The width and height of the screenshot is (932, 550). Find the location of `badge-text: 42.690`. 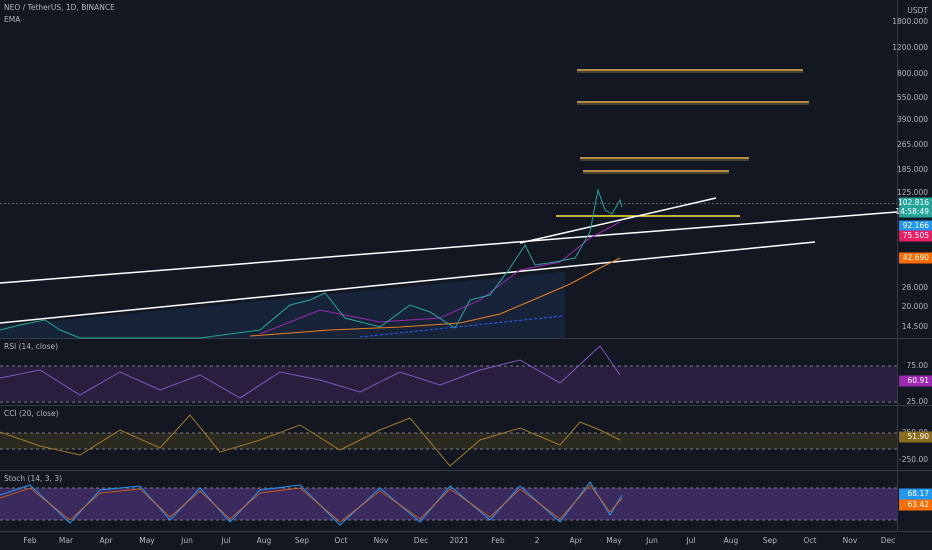

badge-text: 42.690 is located at coordinates (916, 257).